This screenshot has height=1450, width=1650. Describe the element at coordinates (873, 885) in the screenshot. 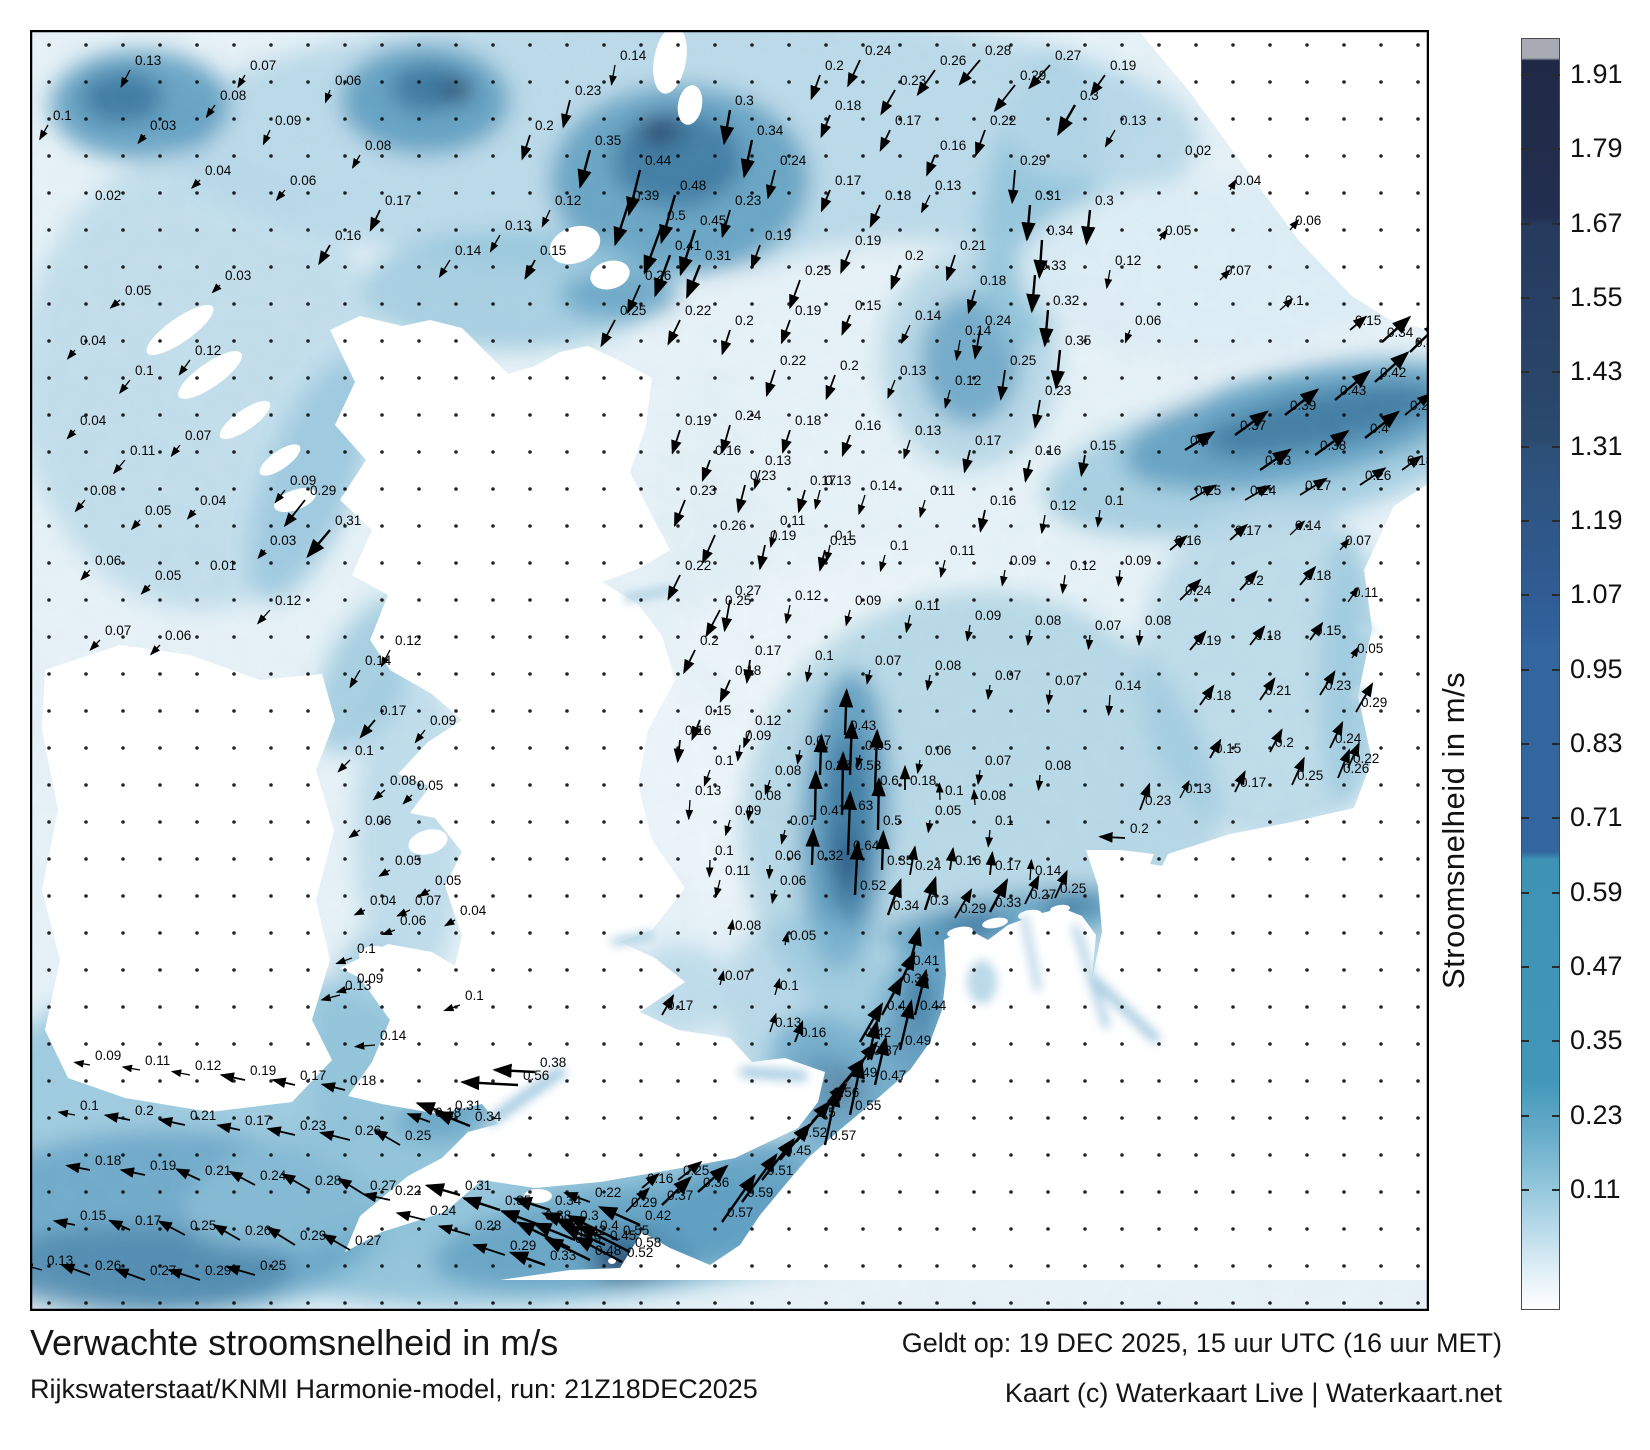

I see `current-value-label: 0.52` at that location.